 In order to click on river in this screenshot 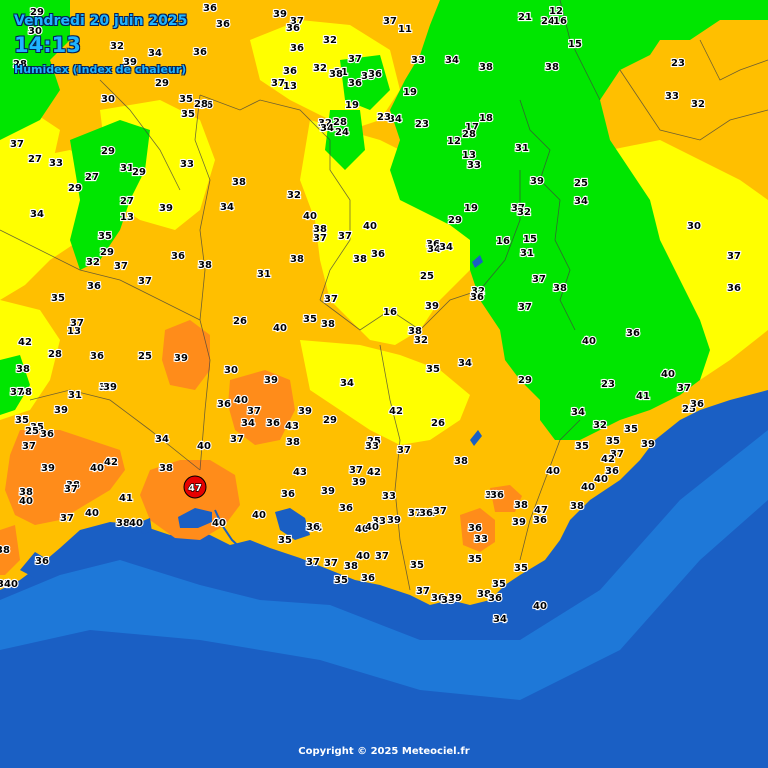, I will do `click(231, 532)`.